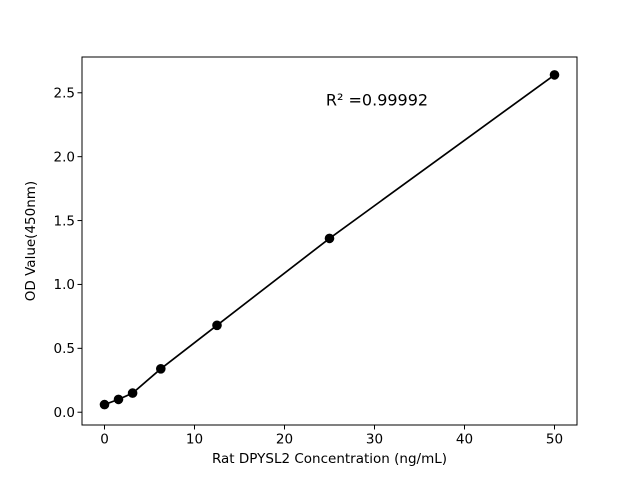  What do you see at coordinates (464, 440) in the screenshot?
I see `x-tick-label: 40` at bounding box center [464, 440].